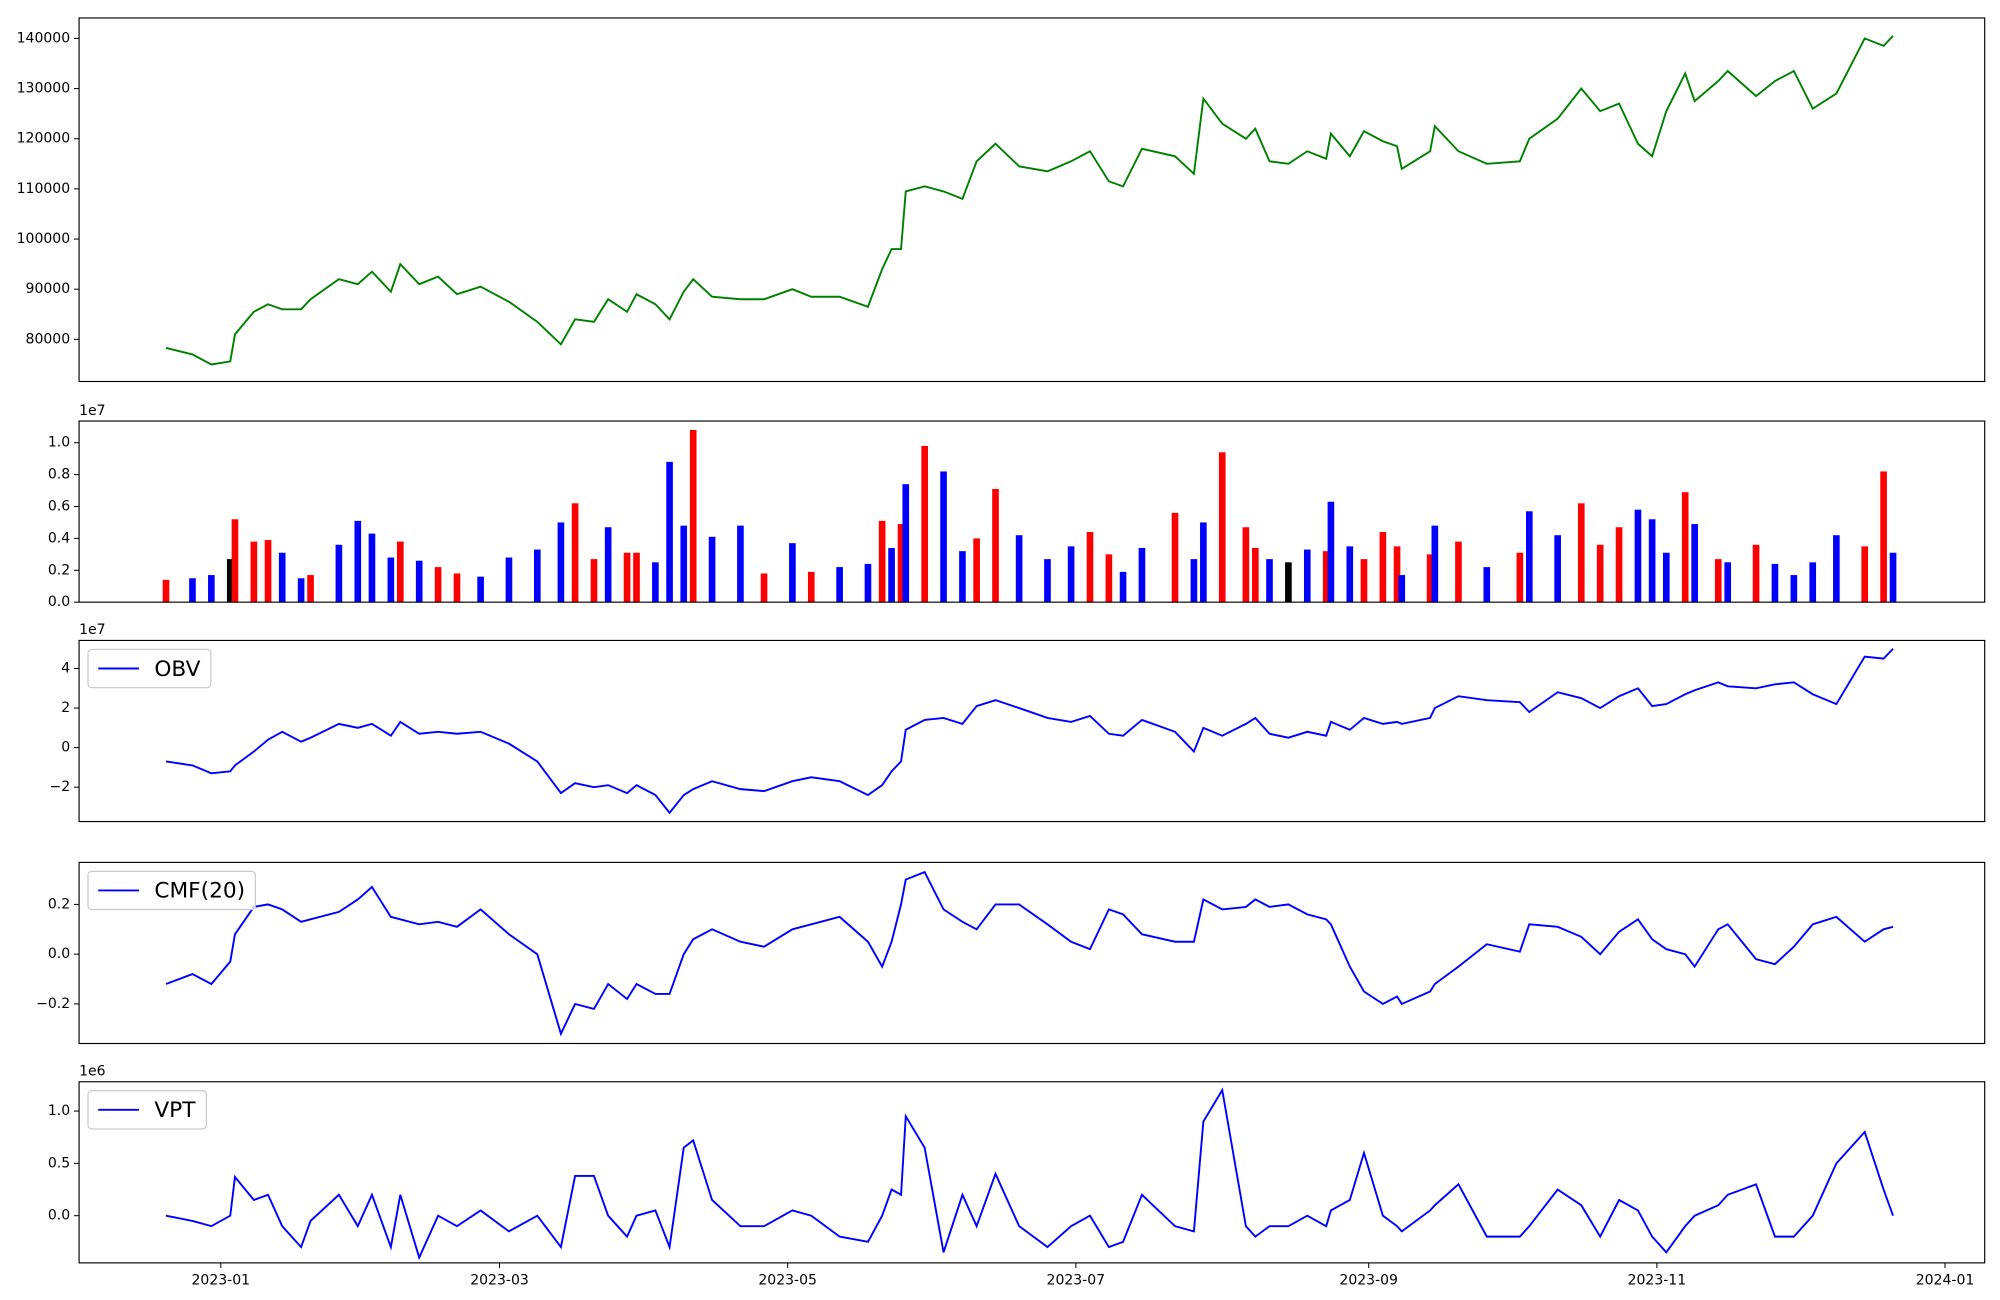 Image resolution: width=2000 pixels, height=1300 pixels. I want to click on y-tick-label: 4, so click(65, 669).